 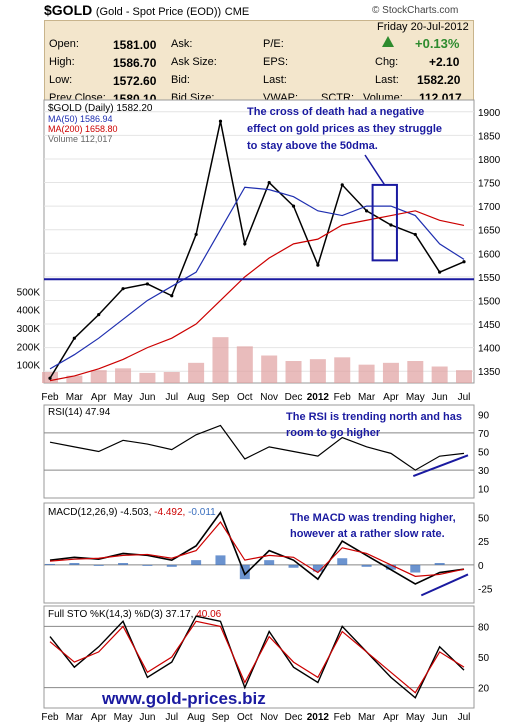 I want to click on volume-tick-label: 400K, so click(x=29, y=311).